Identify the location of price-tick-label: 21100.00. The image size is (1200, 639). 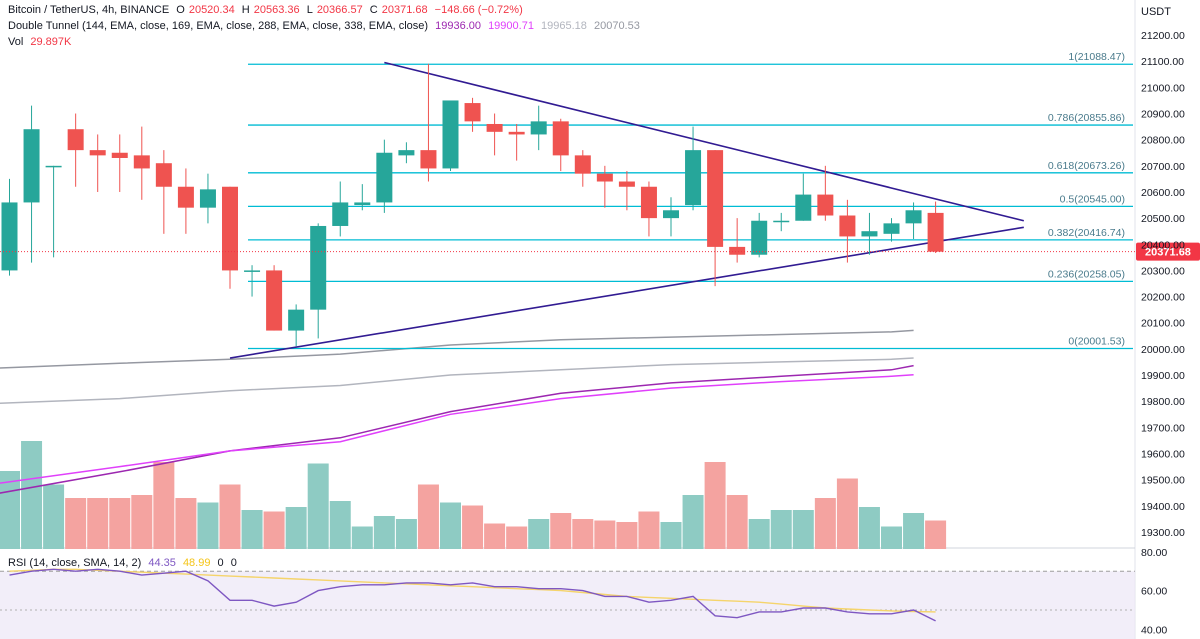
(1162, 62).